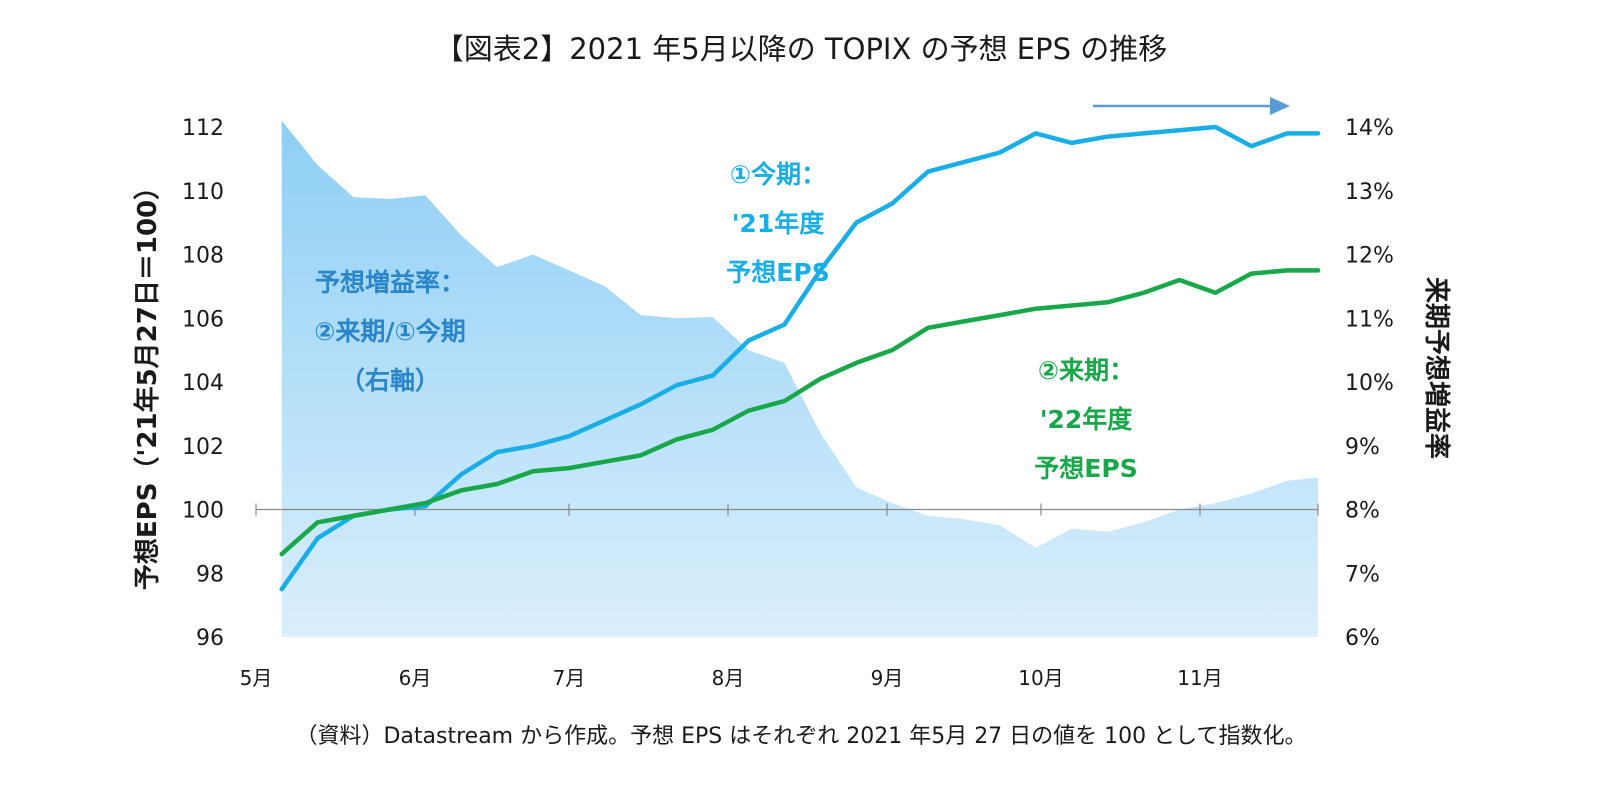 The image size is (1602, 812). What do you see at coordinates (203, 511) in the screenshot?
I see `y-left-tick-label: 100` at bounding box center [203, 511].